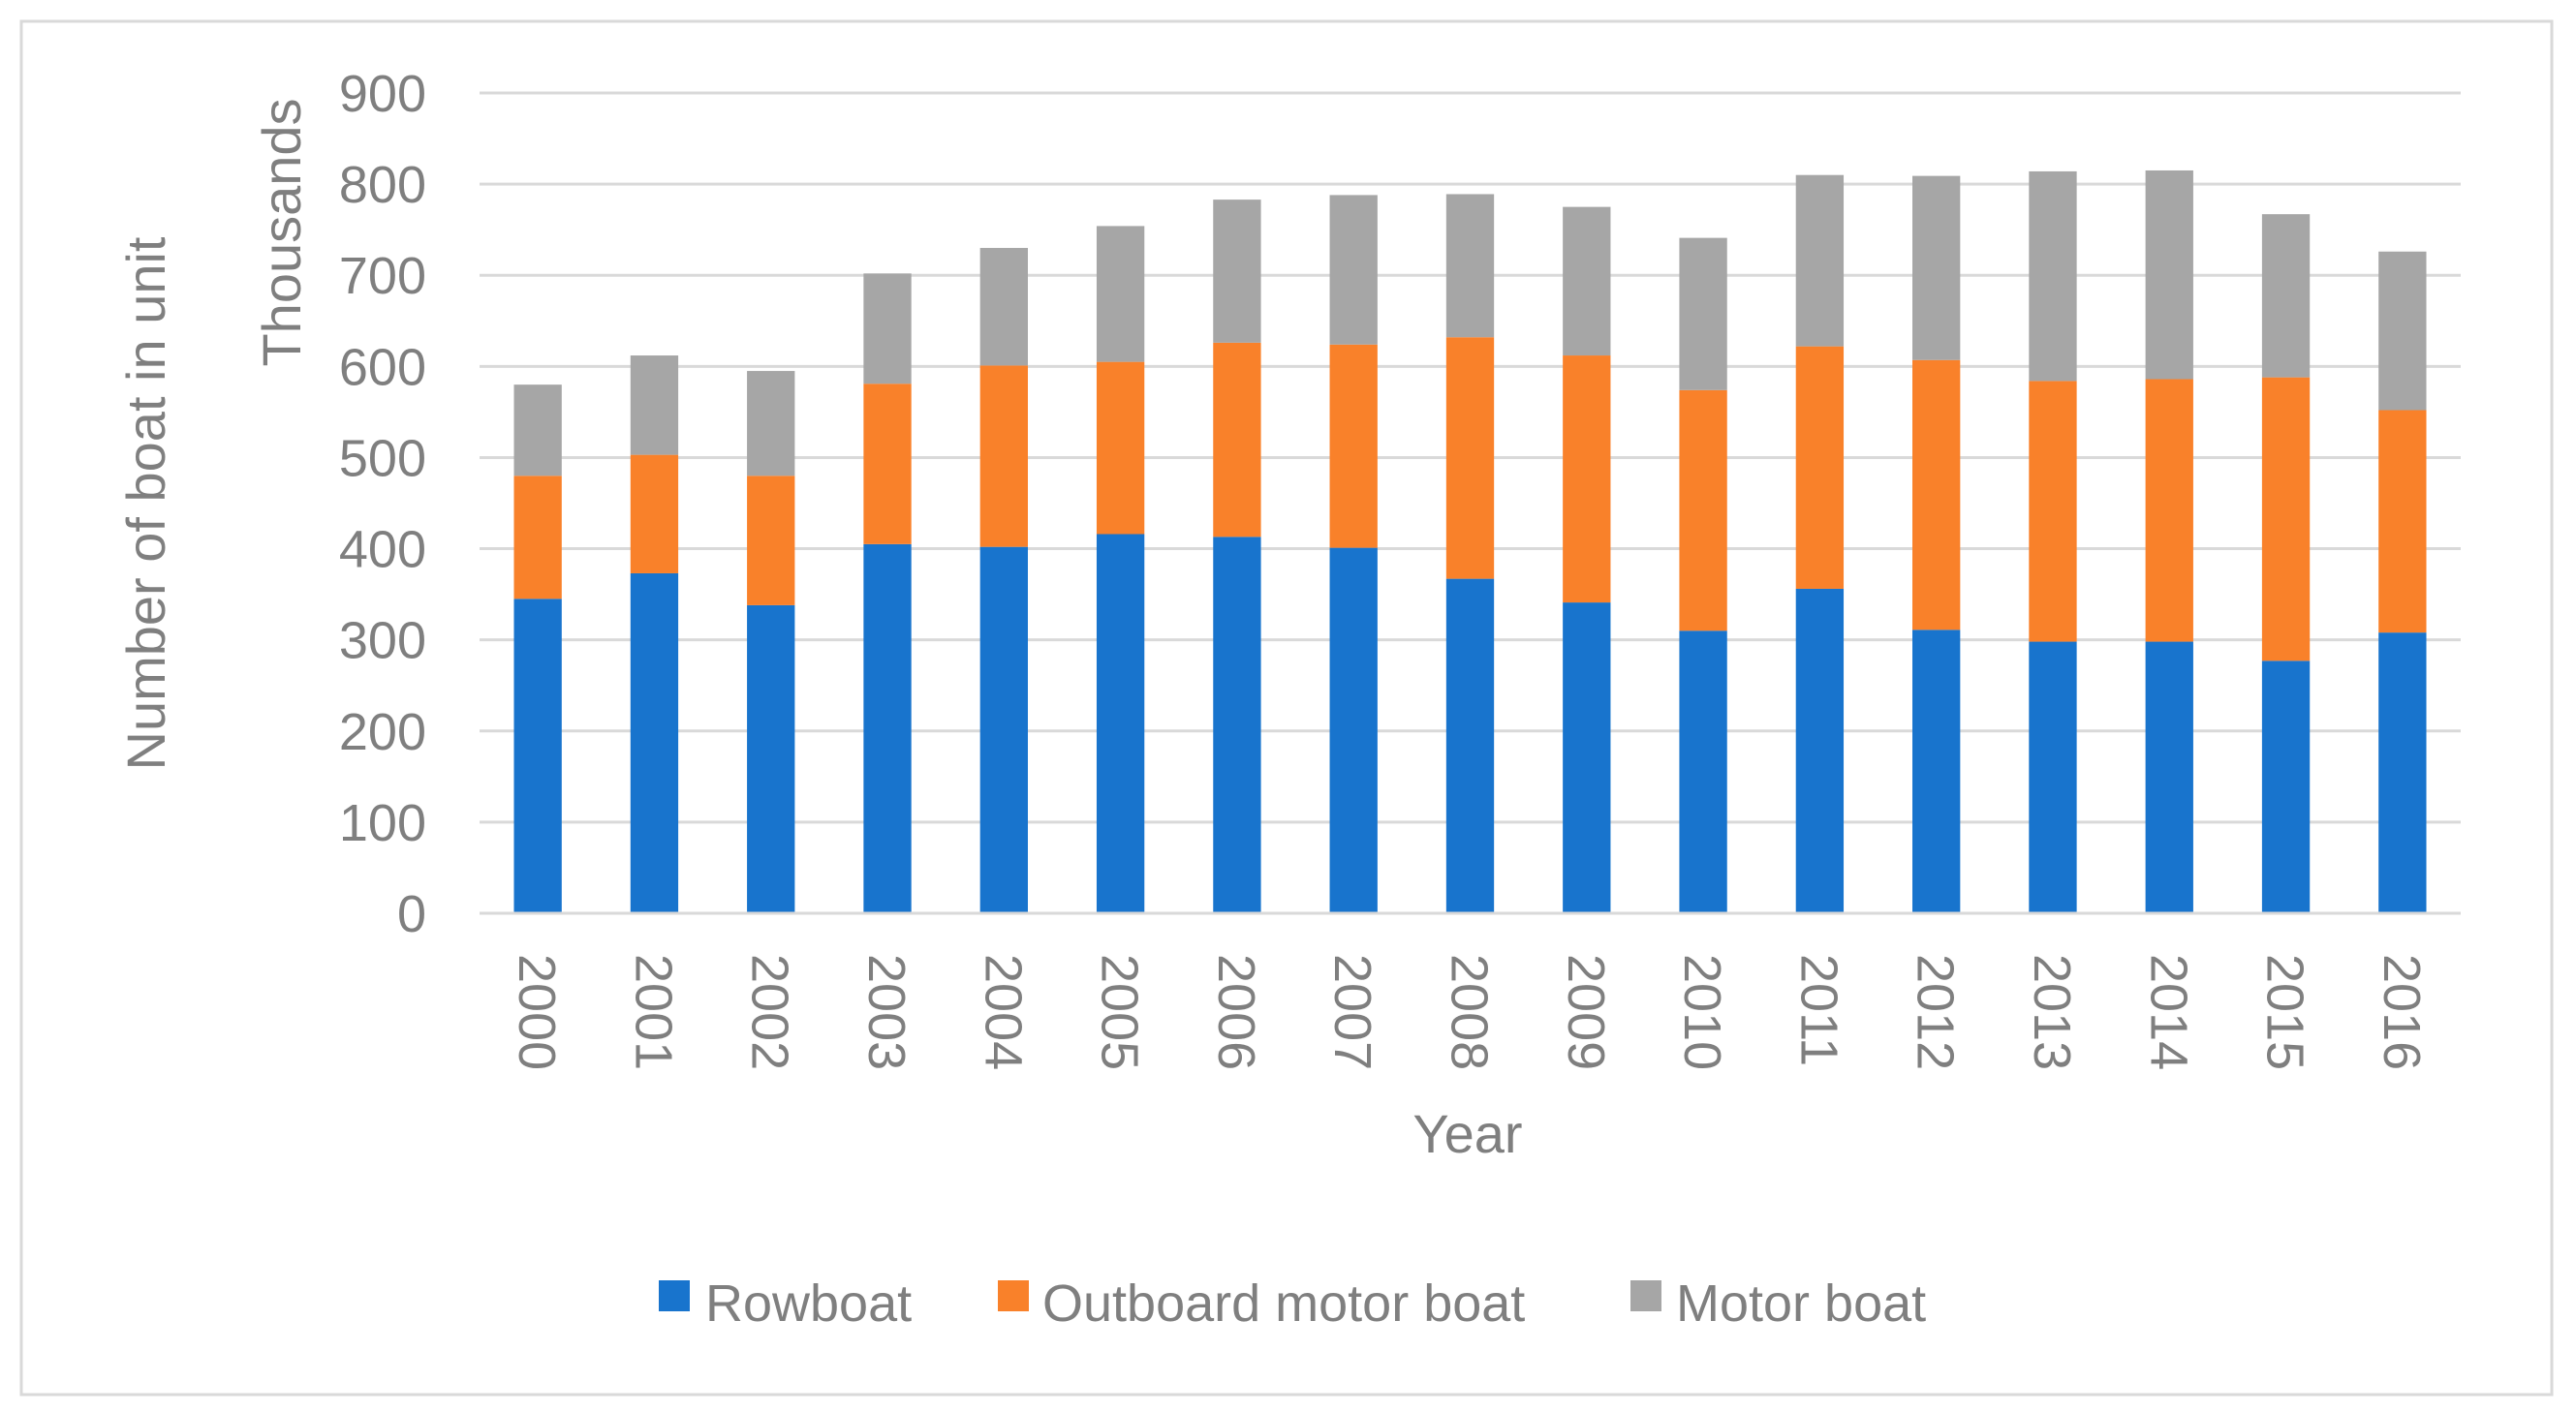  Describe the element at coordinates (1703, 313) in the screenshot. I see `bar-motor-boat-2010` at that location.